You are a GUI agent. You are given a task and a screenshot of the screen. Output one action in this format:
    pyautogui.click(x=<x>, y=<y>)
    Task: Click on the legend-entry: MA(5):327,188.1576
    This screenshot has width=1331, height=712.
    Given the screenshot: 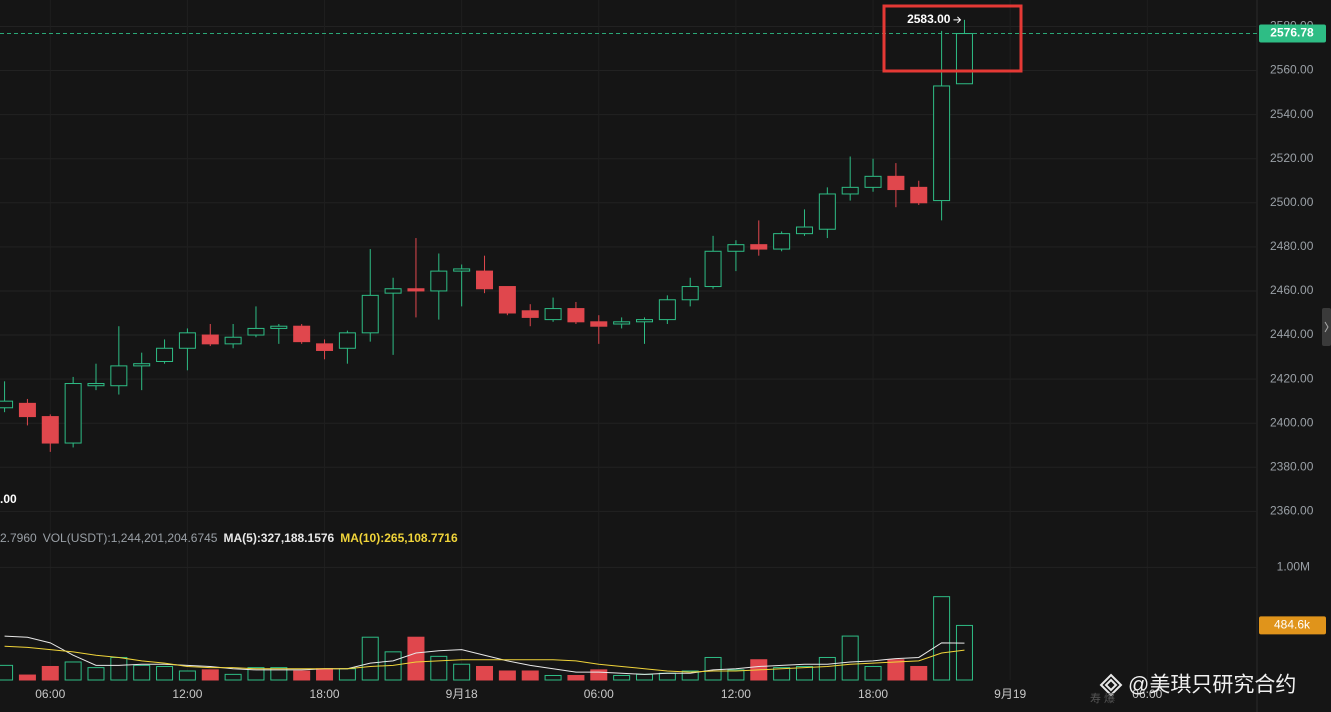 What is the action you would take?
    pyautogui.click(x=278, y=538)
    